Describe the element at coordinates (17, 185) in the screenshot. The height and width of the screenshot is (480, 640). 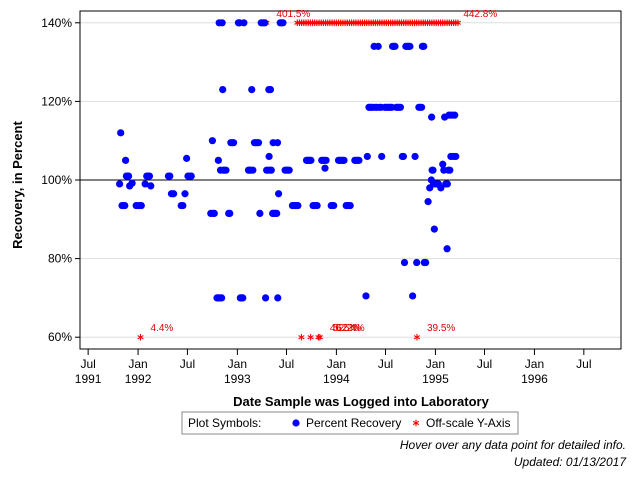
I see `y-axis-title: Recovery, in Percent` at that location.